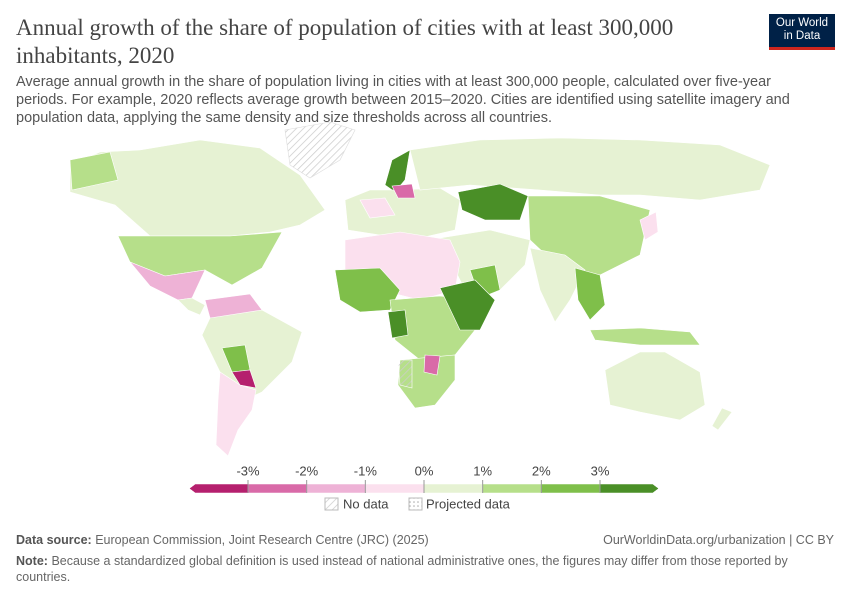  I want to click on paraguay, so click(244, 379).